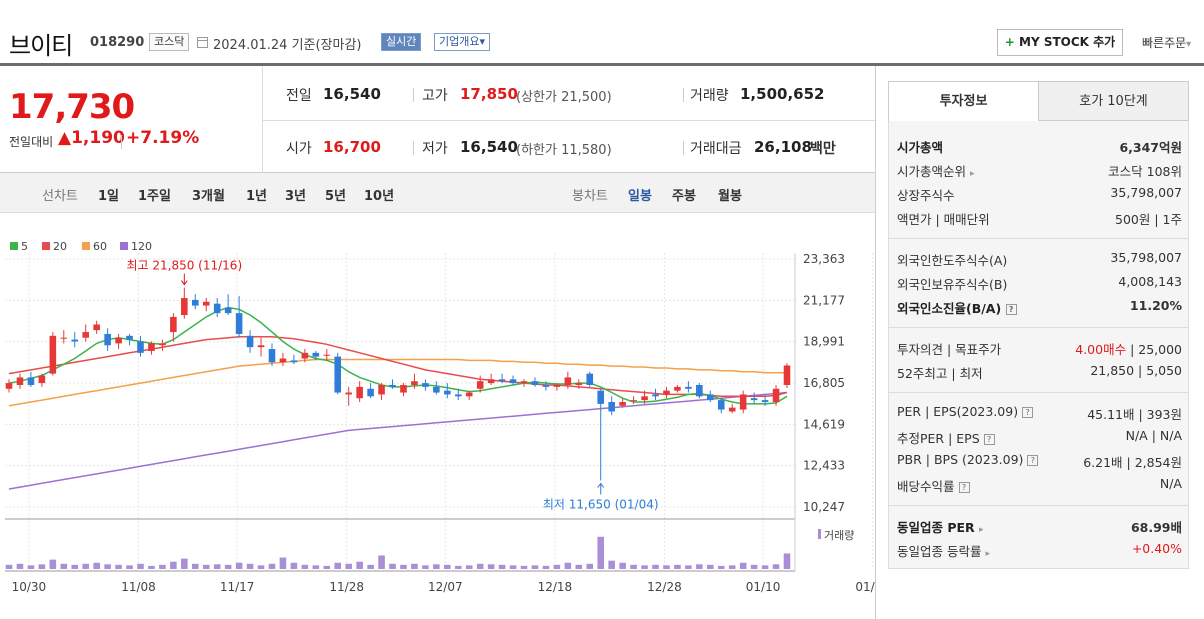 The width and height of the screenshot is (1204, 619). What do you see at coordinates (208, 196) in the screenshot?
I see `period-3m: 3개월` at bounding box center [208, 196].